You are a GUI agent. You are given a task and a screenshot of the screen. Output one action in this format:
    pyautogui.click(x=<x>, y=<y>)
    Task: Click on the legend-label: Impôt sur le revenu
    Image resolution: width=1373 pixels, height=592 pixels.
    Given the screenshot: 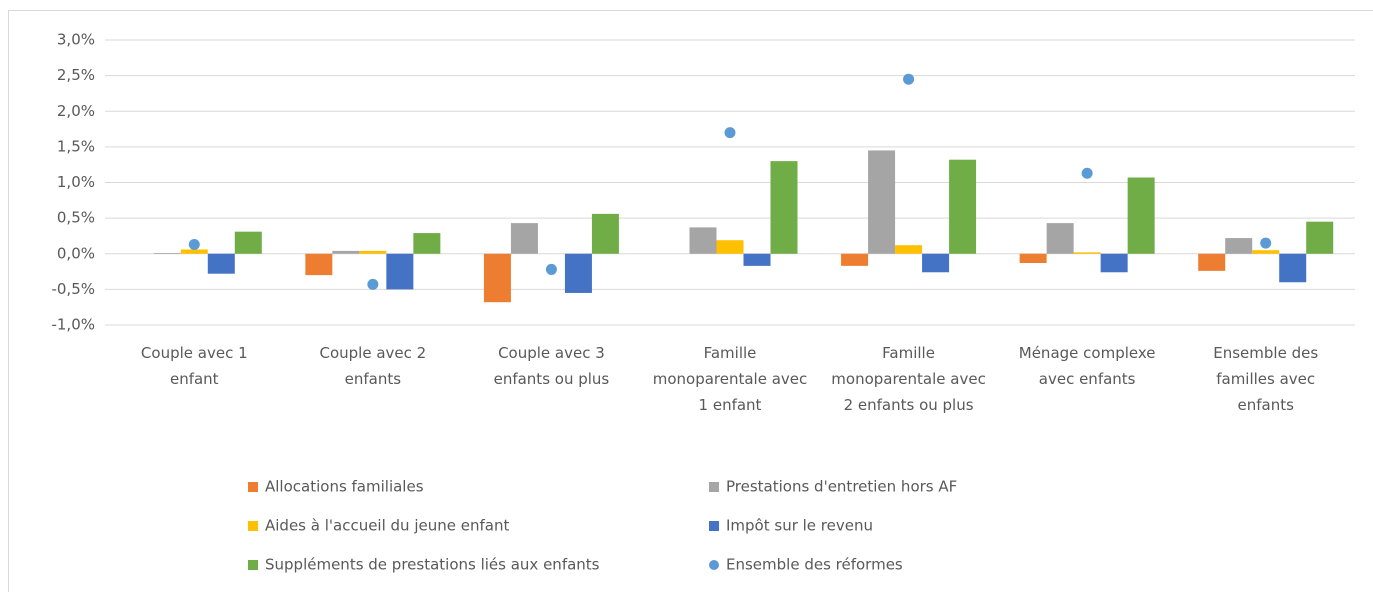 What is the action you would take?
    pyautogui.click(x=799, y=526)
    